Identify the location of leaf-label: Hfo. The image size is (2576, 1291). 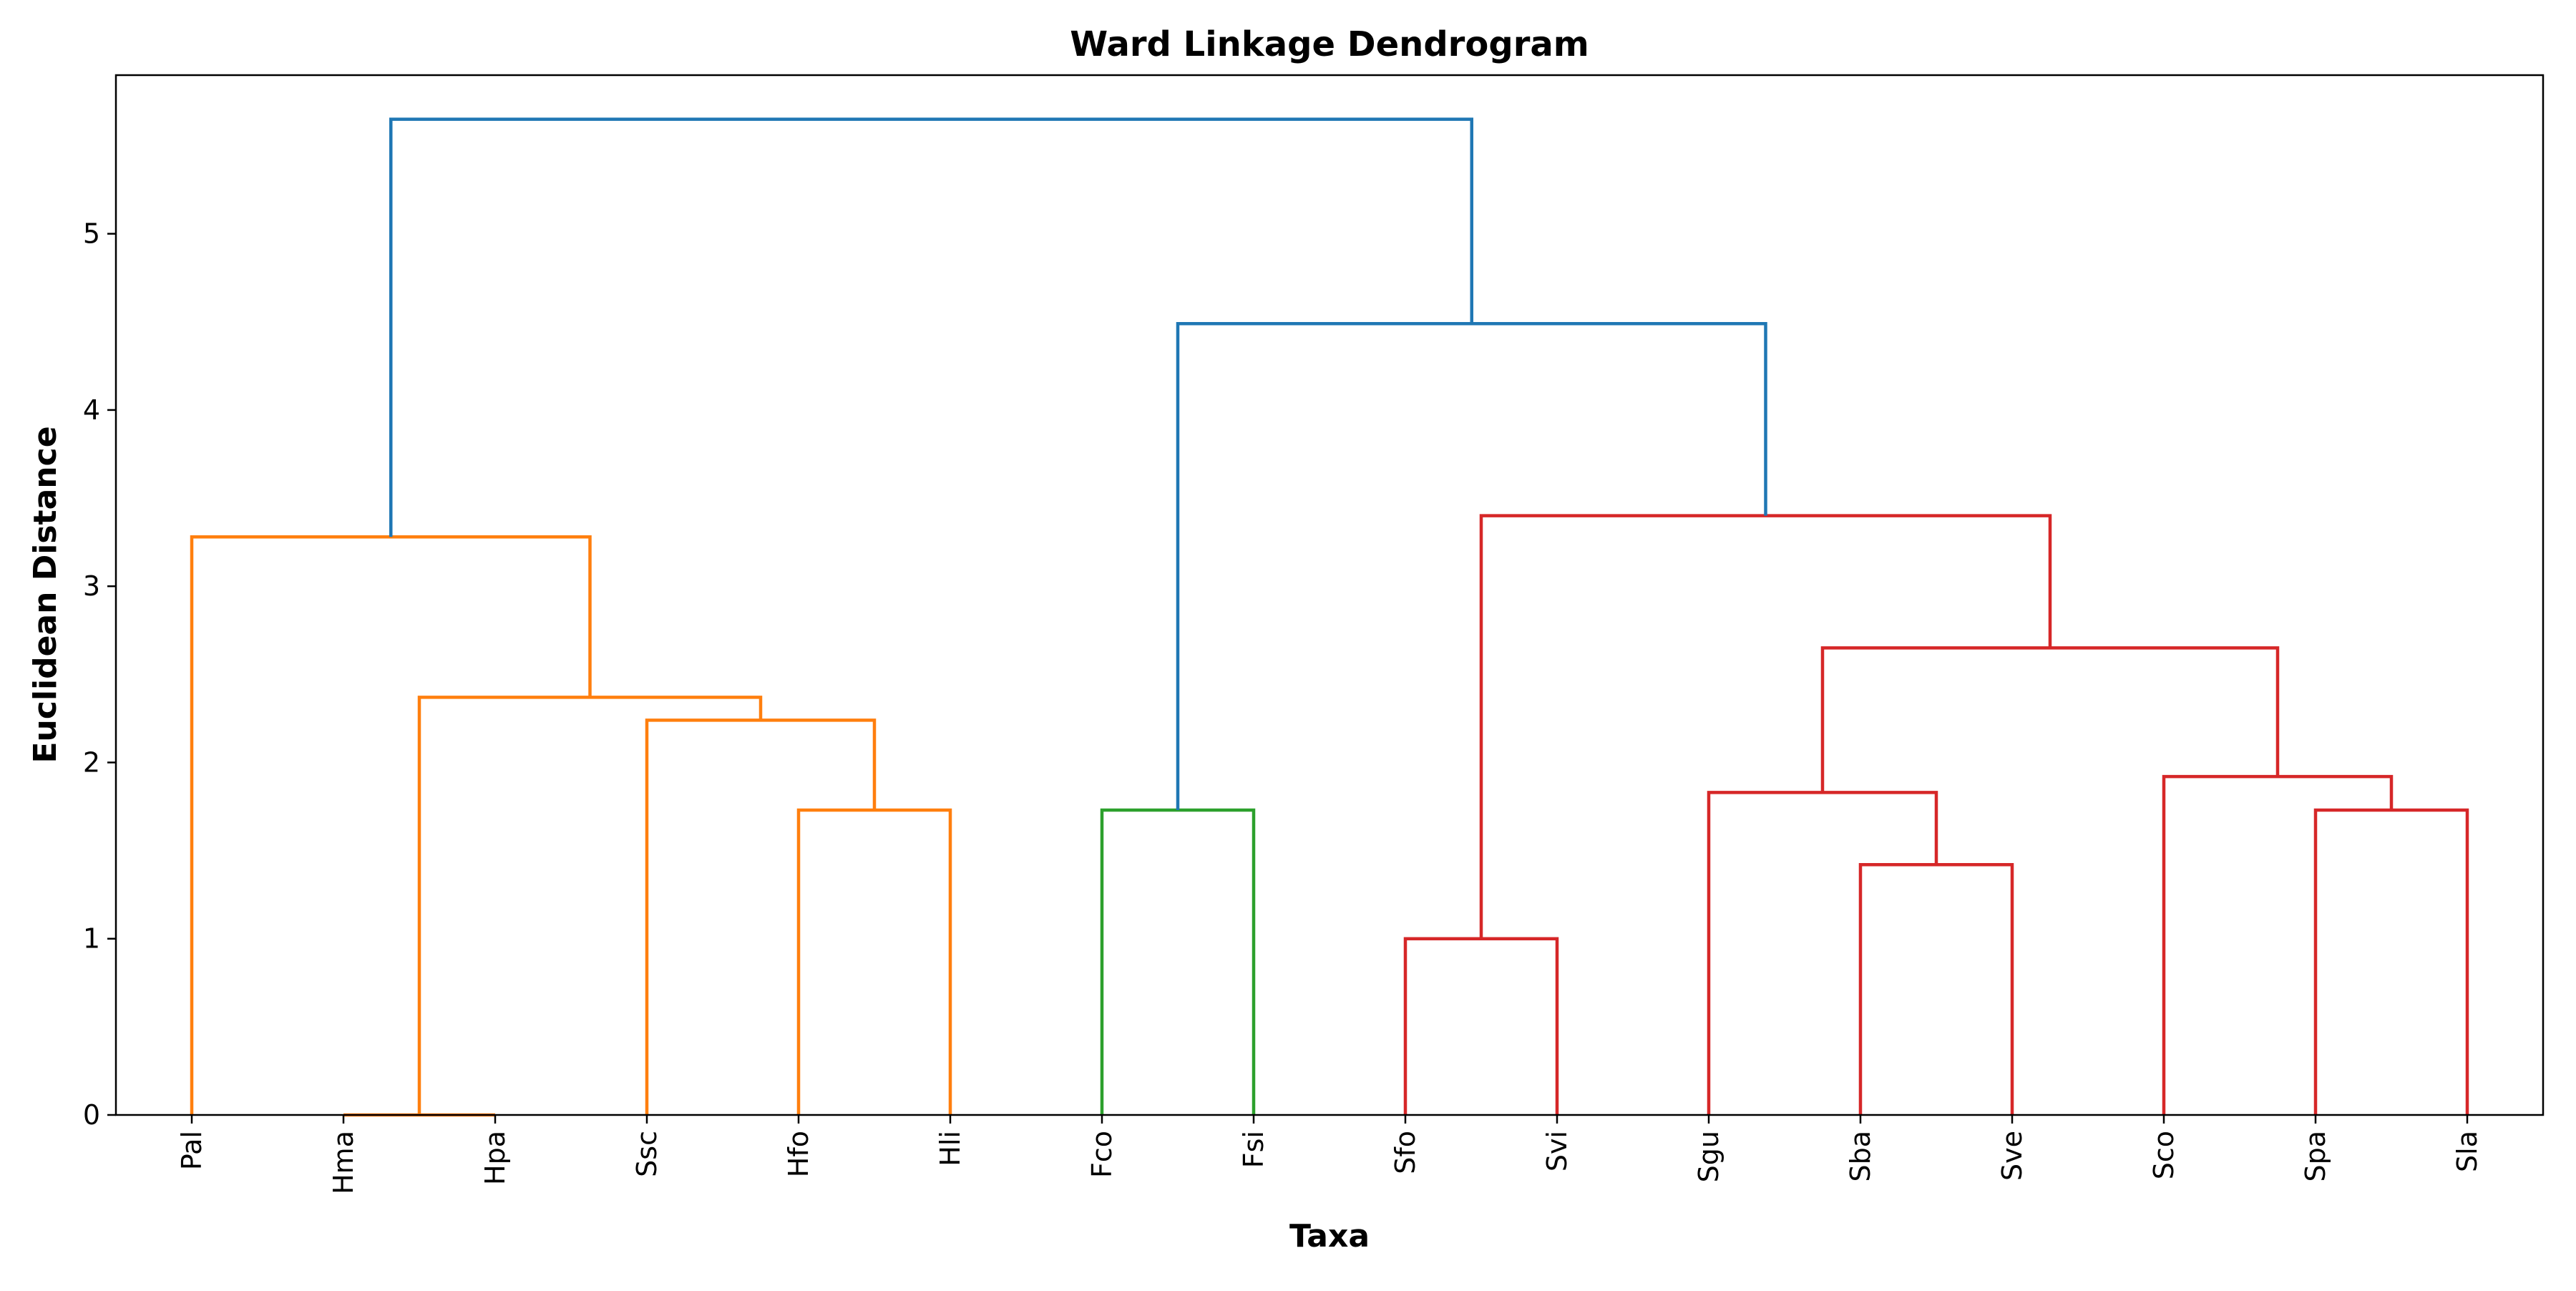
(798, 1154).